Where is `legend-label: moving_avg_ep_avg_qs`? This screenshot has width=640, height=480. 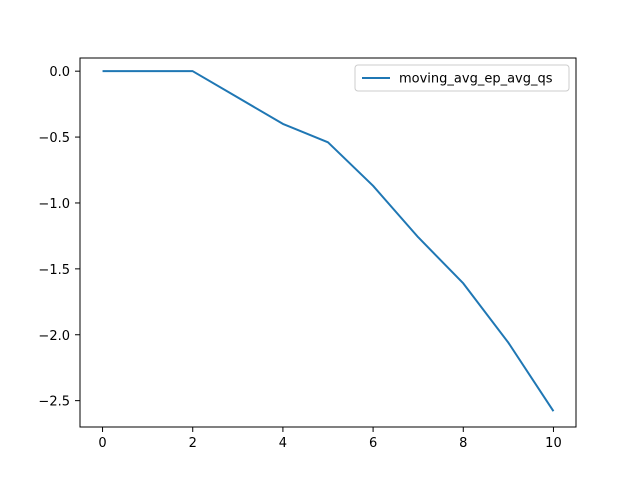 legend-label: moving_avg_ep_avg_qs is located at coordinates (476, 79).